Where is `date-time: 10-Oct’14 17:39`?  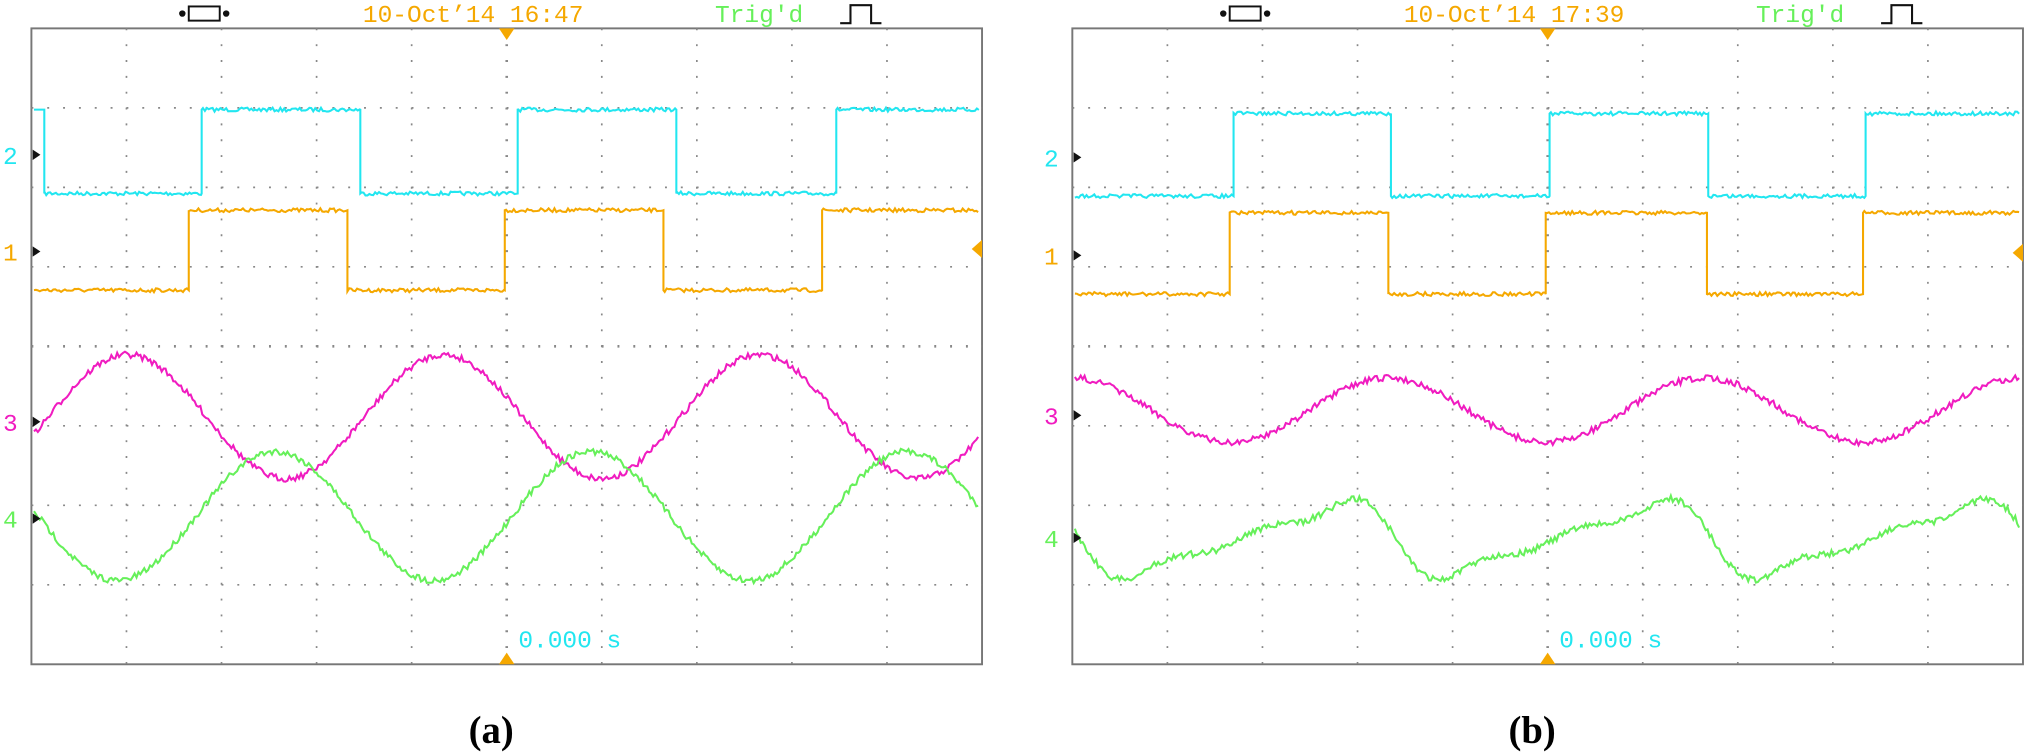
date-time: 10-Oct’14 17:39 is located at coordinates (1514, 16).